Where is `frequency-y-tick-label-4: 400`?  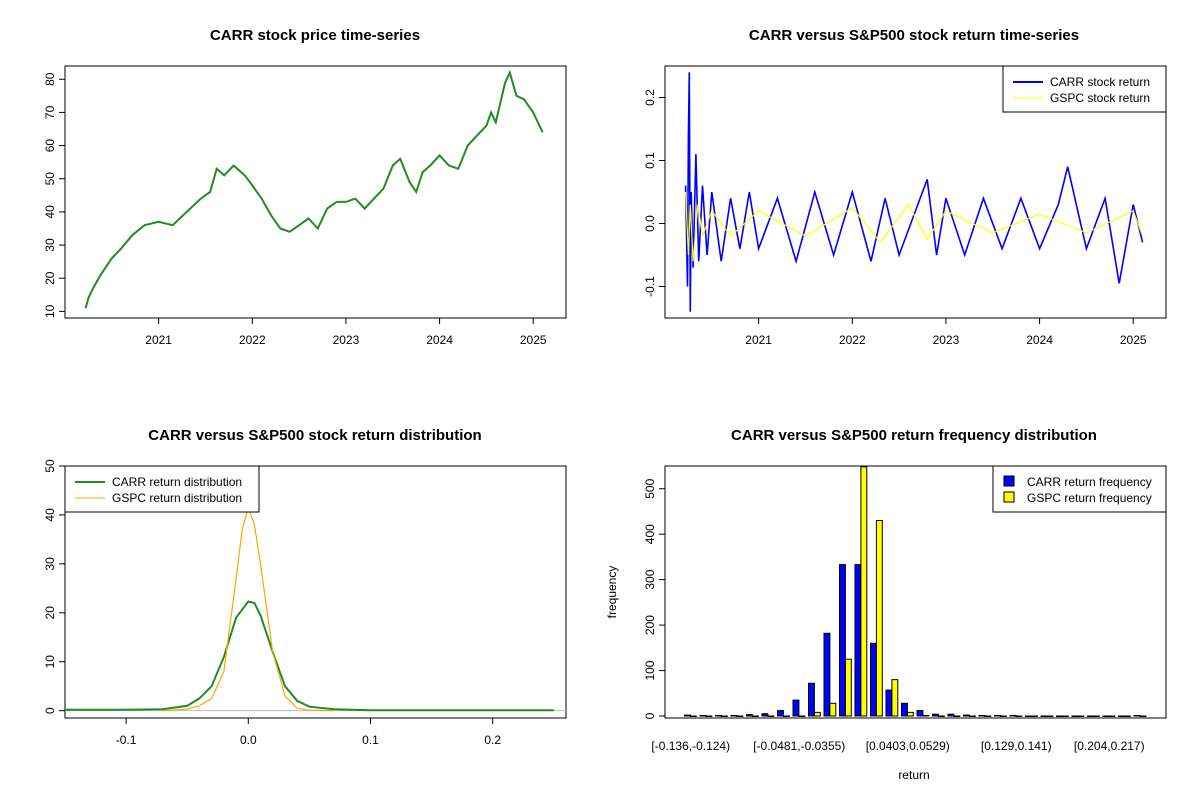
frequency-y-tick-label-4: 400 is located at coordinates (650, 534).